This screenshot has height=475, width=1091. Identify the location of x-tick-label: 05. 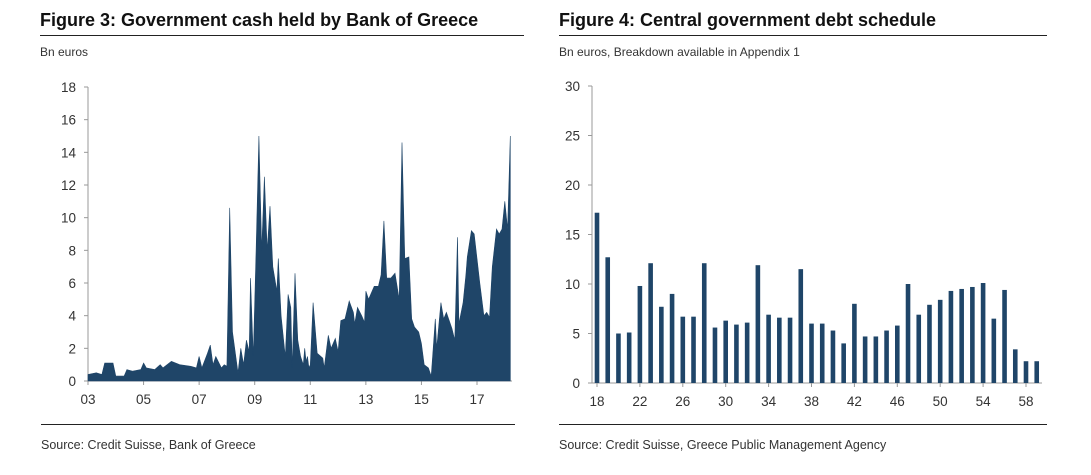
(143, 399).